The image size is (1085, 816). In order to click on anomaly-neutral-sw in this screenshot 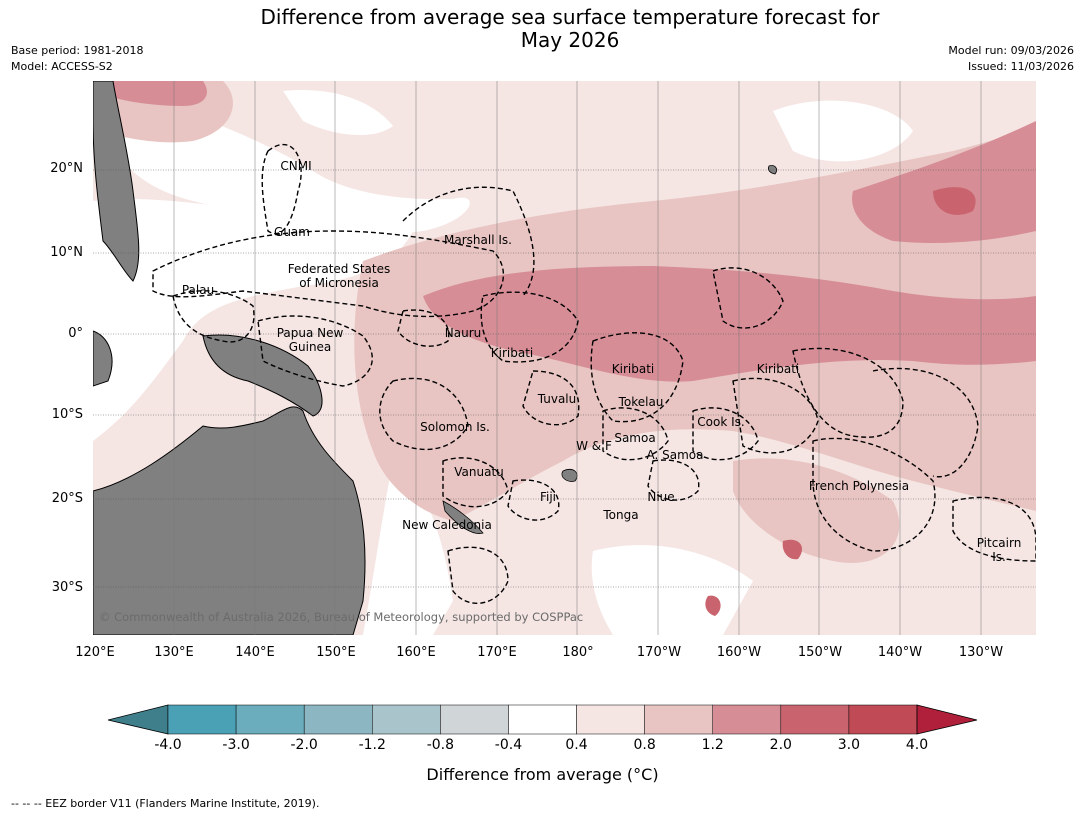, I will do `click(408, 548)`.